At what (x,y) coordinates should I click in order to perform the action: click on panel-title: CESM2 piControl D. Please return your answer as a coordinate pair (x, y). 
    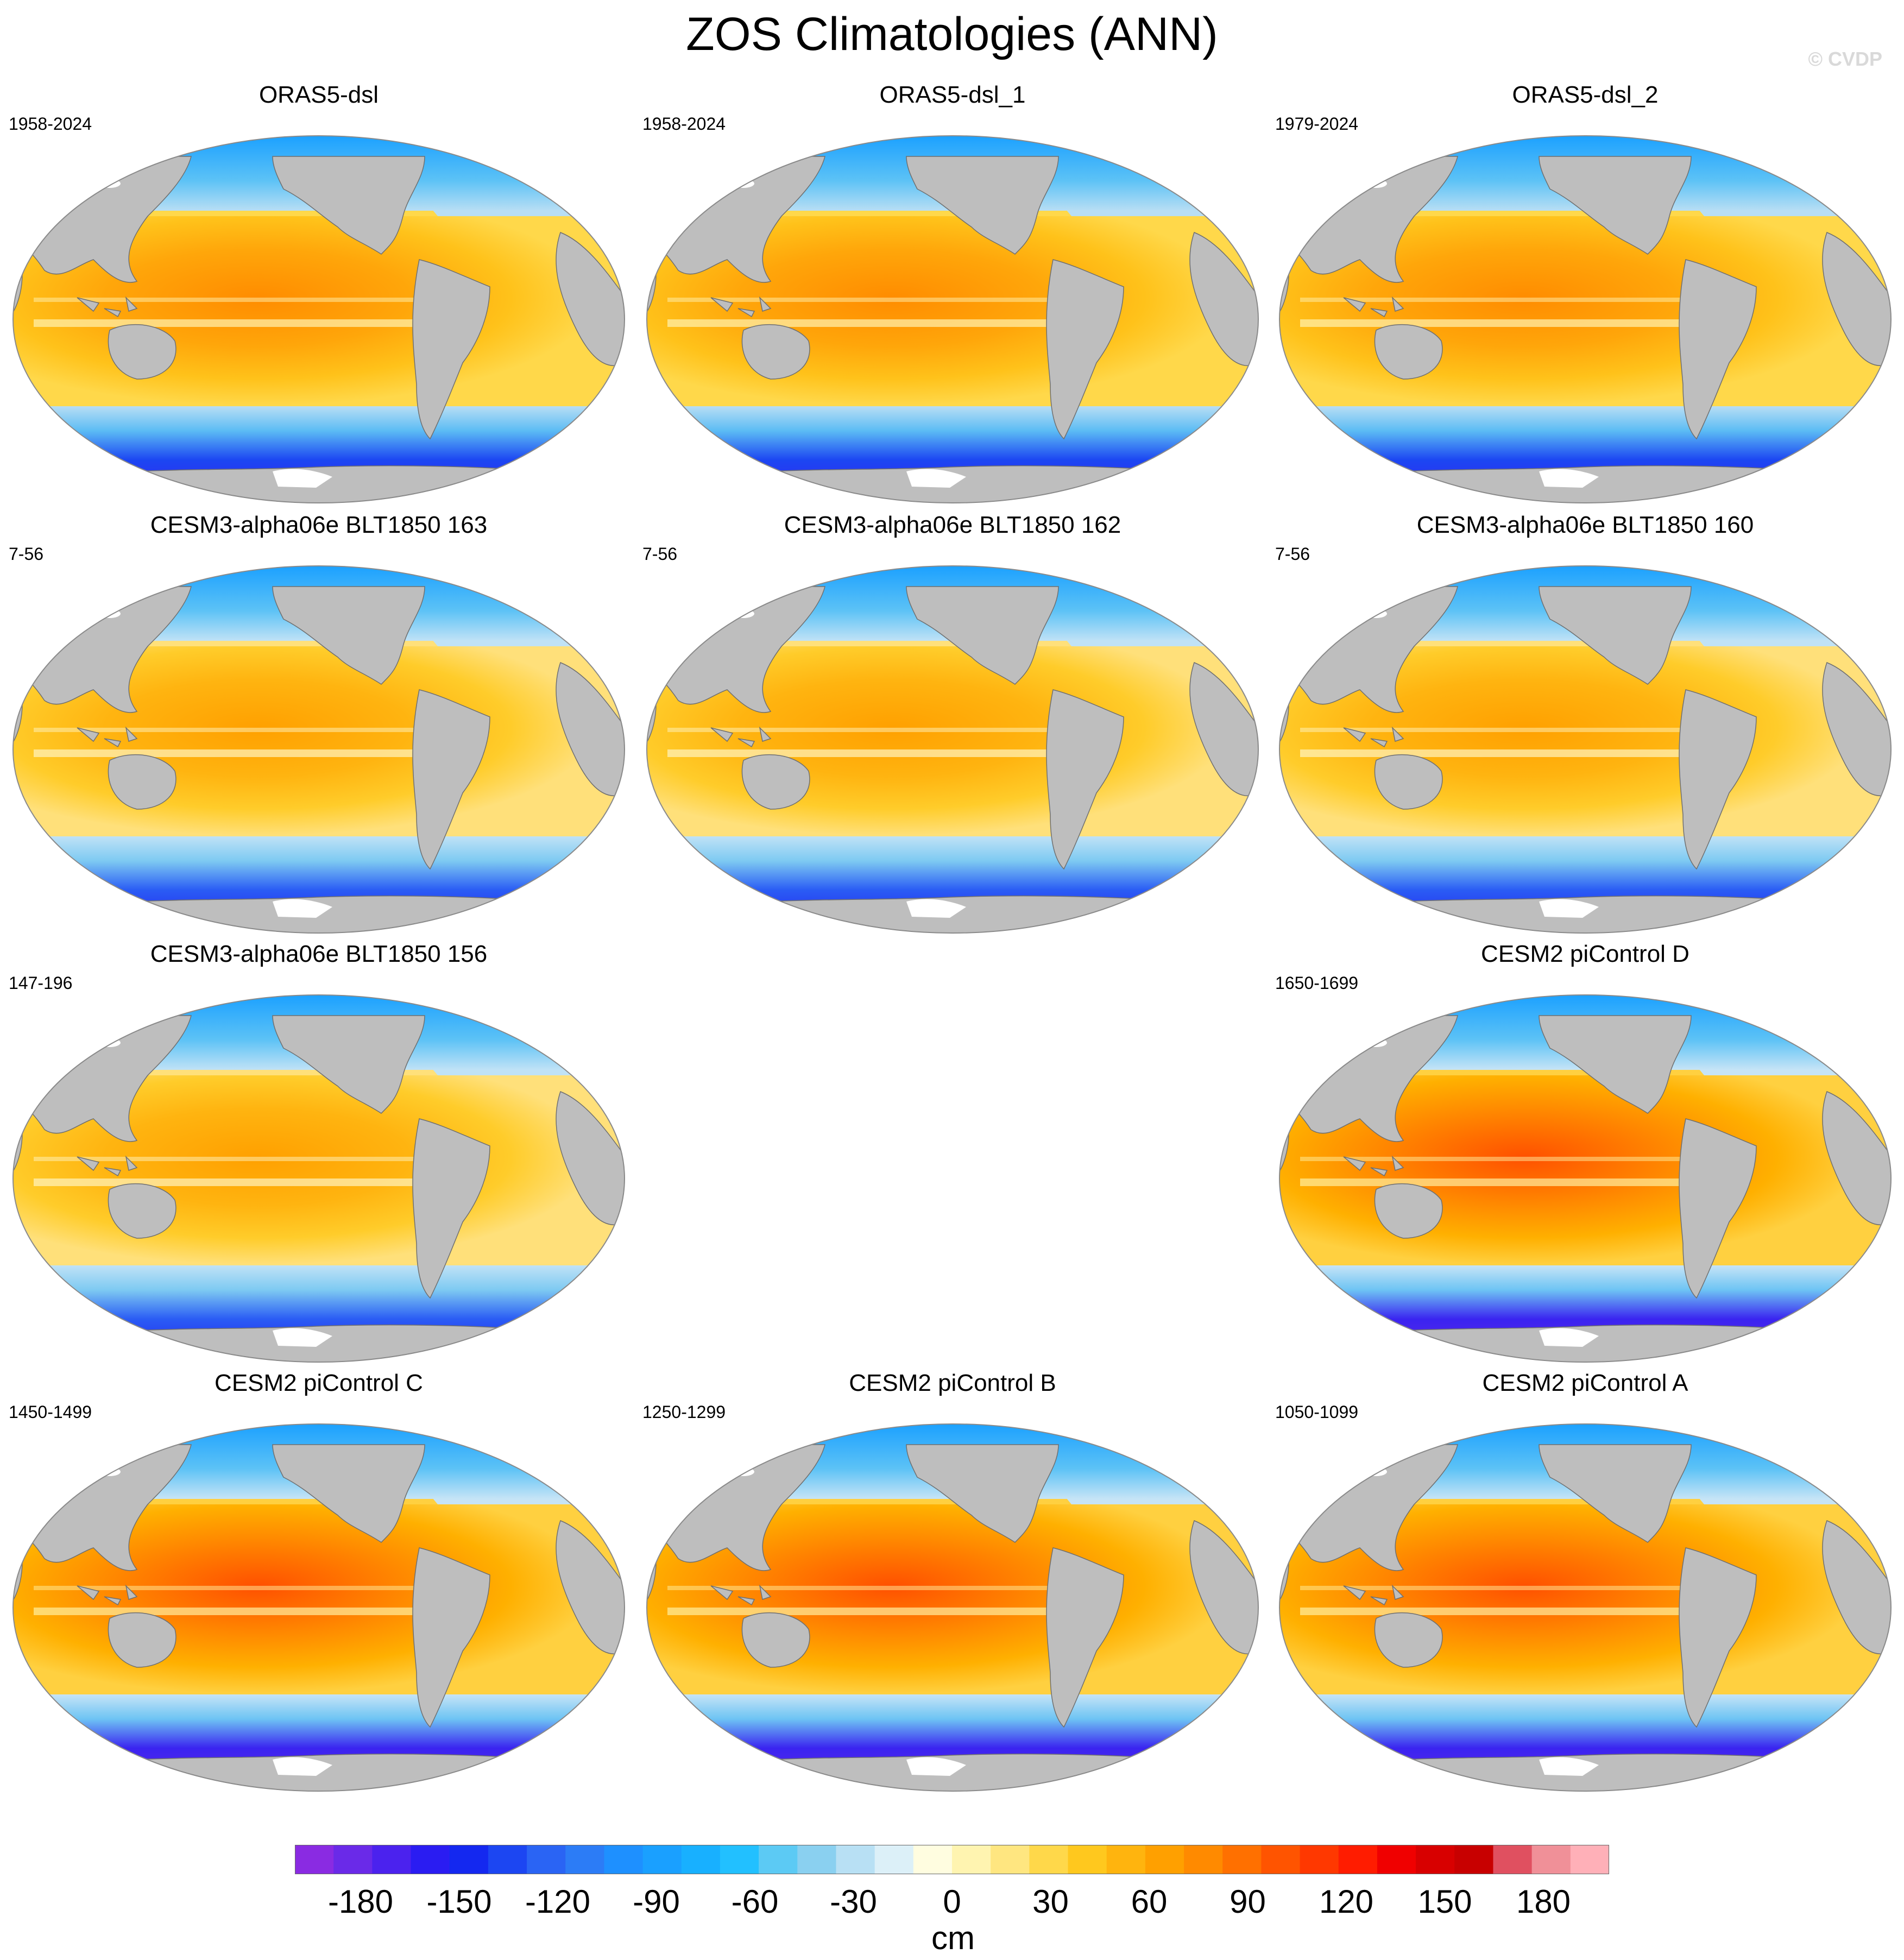
    Looking at the image, I should click on (1585, 954).